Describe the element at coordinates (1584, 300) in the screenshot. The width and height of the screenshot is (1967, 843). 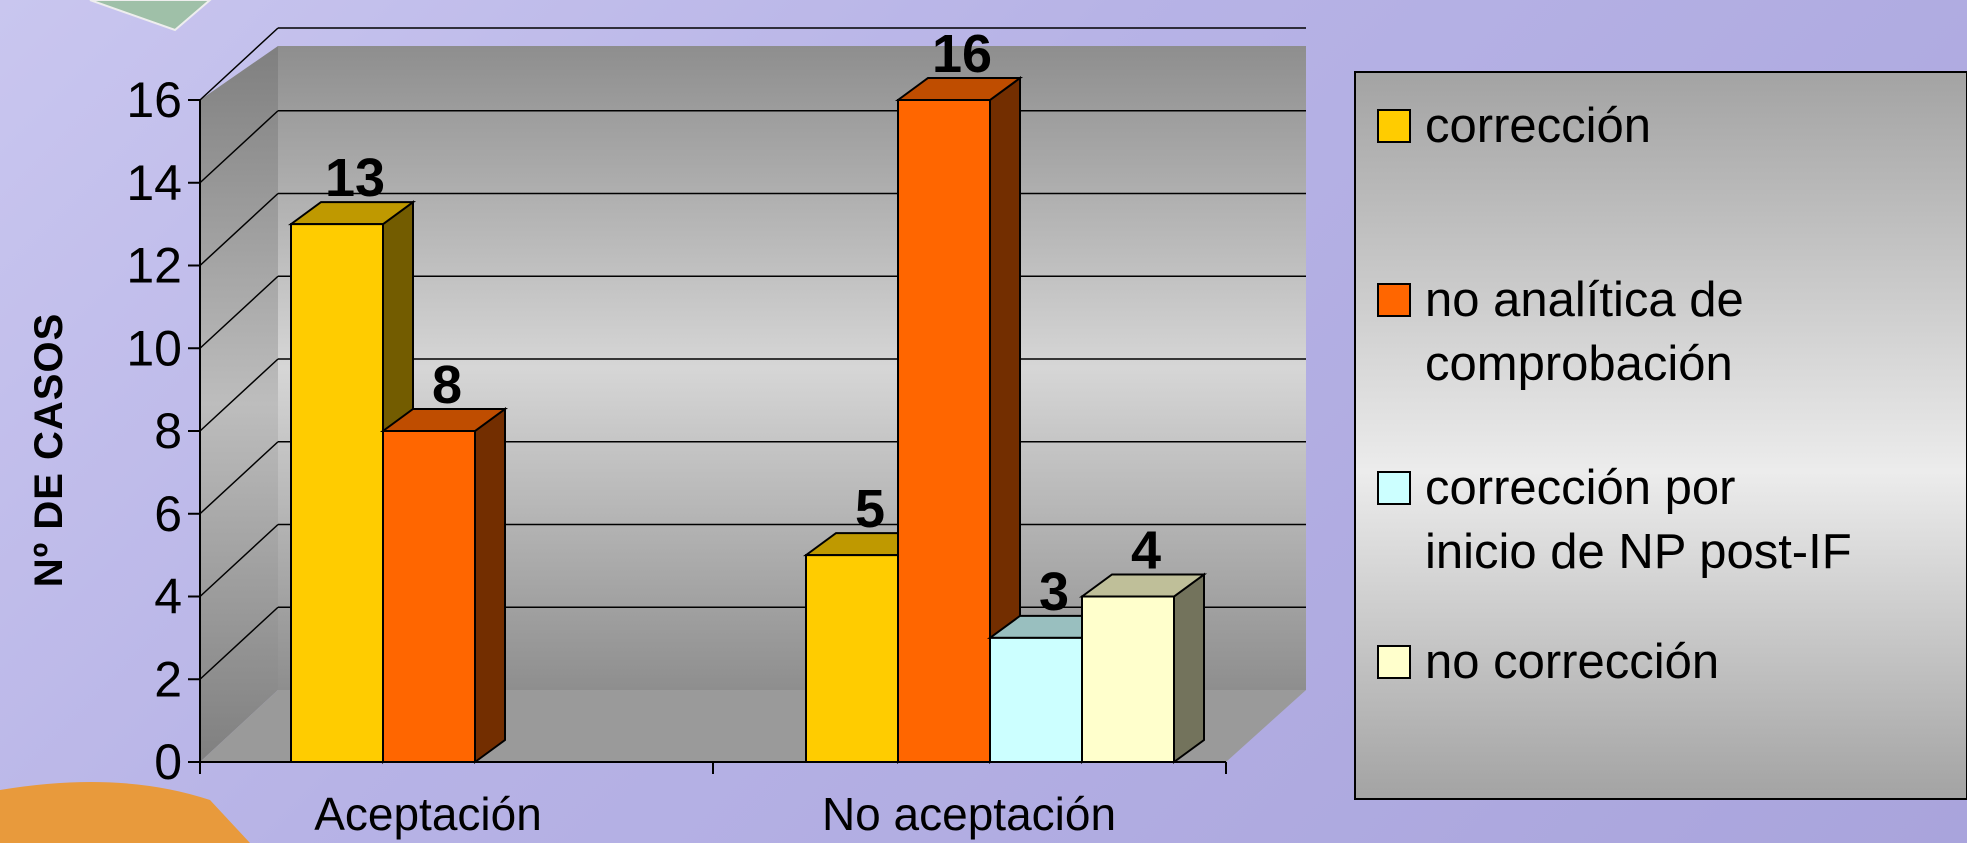
I see `legend-label: no analítica de` at that location.